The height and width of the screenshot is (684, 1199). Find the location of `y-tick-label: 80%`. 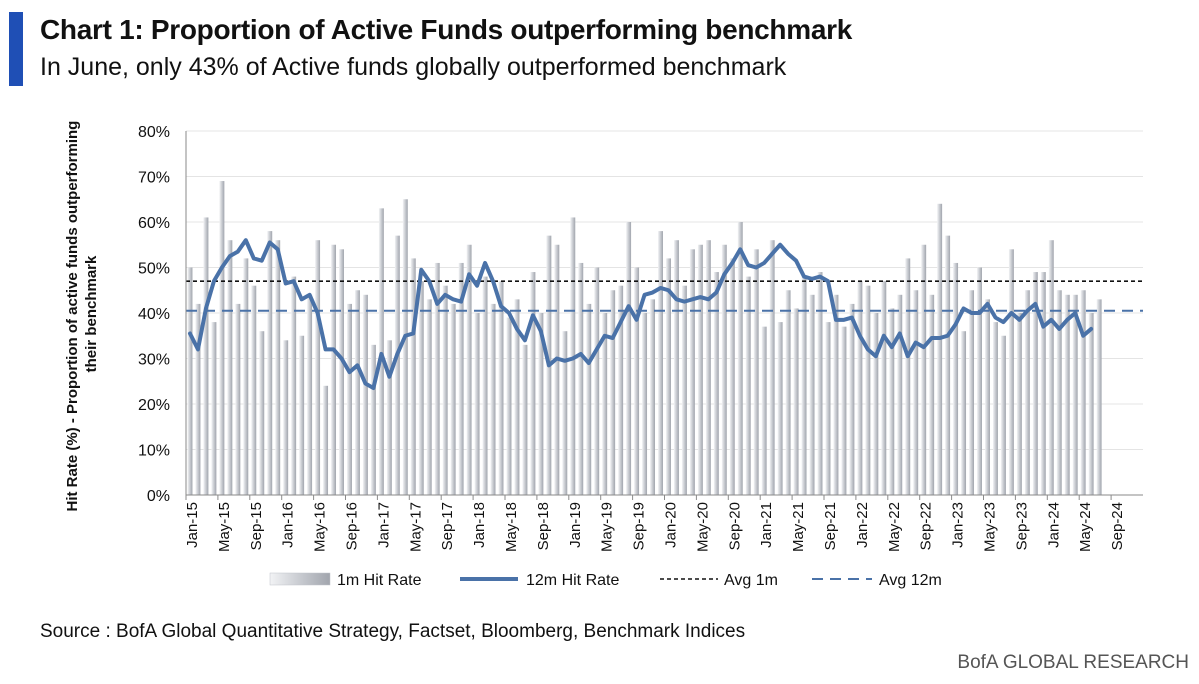

y-tick-label: 80% is located at coordinates (154, 132).